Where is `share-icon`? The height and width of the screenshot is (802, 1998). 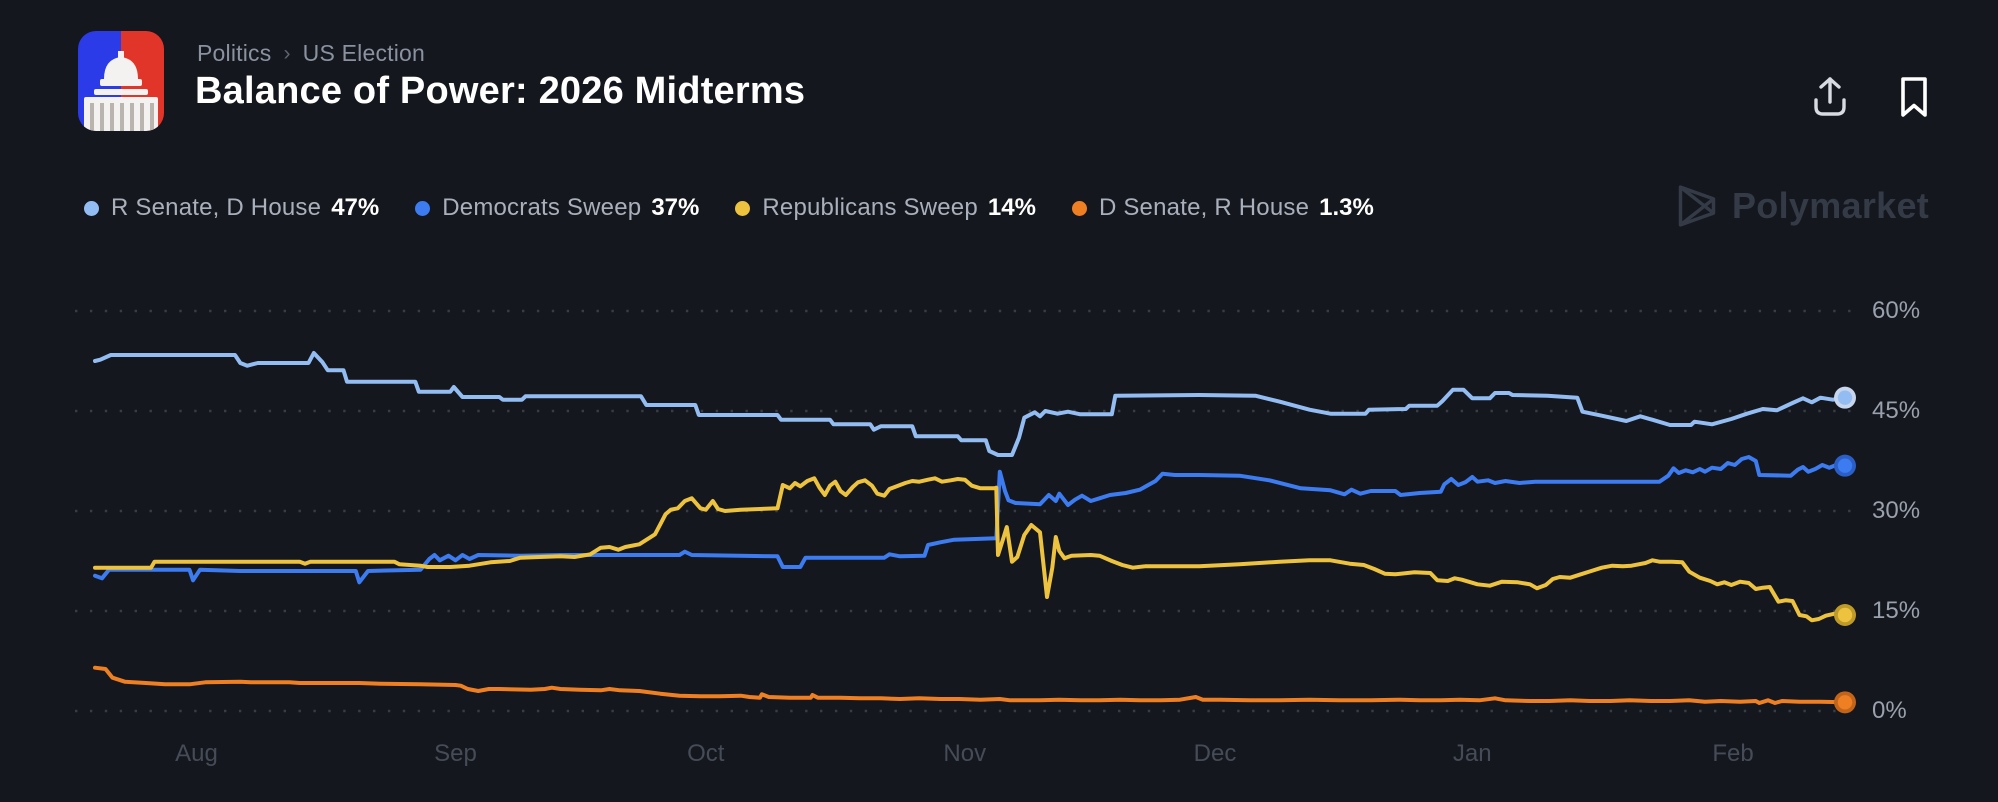
share-icon is located at coordinates (1830, 96).